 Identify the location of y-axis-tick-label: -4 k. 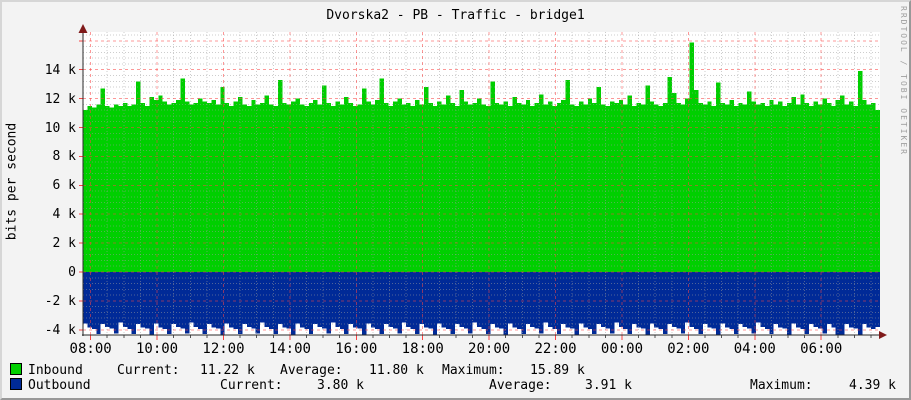
(60, 330).